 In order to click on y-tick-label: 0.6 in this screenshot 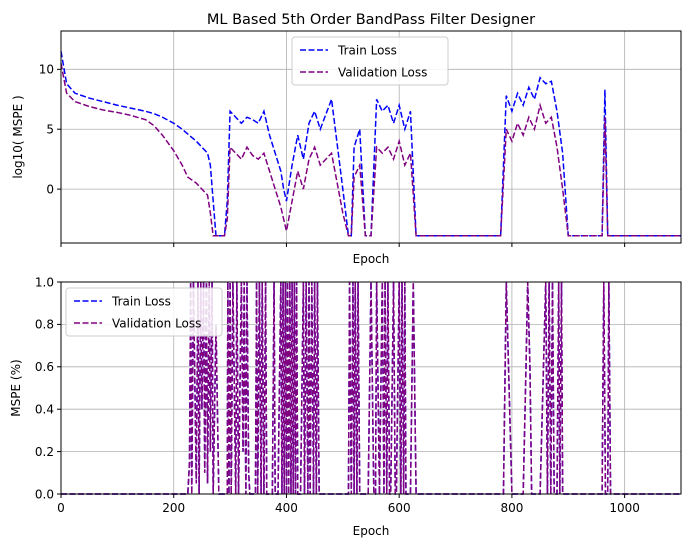, I will do `click(44, 367)`.